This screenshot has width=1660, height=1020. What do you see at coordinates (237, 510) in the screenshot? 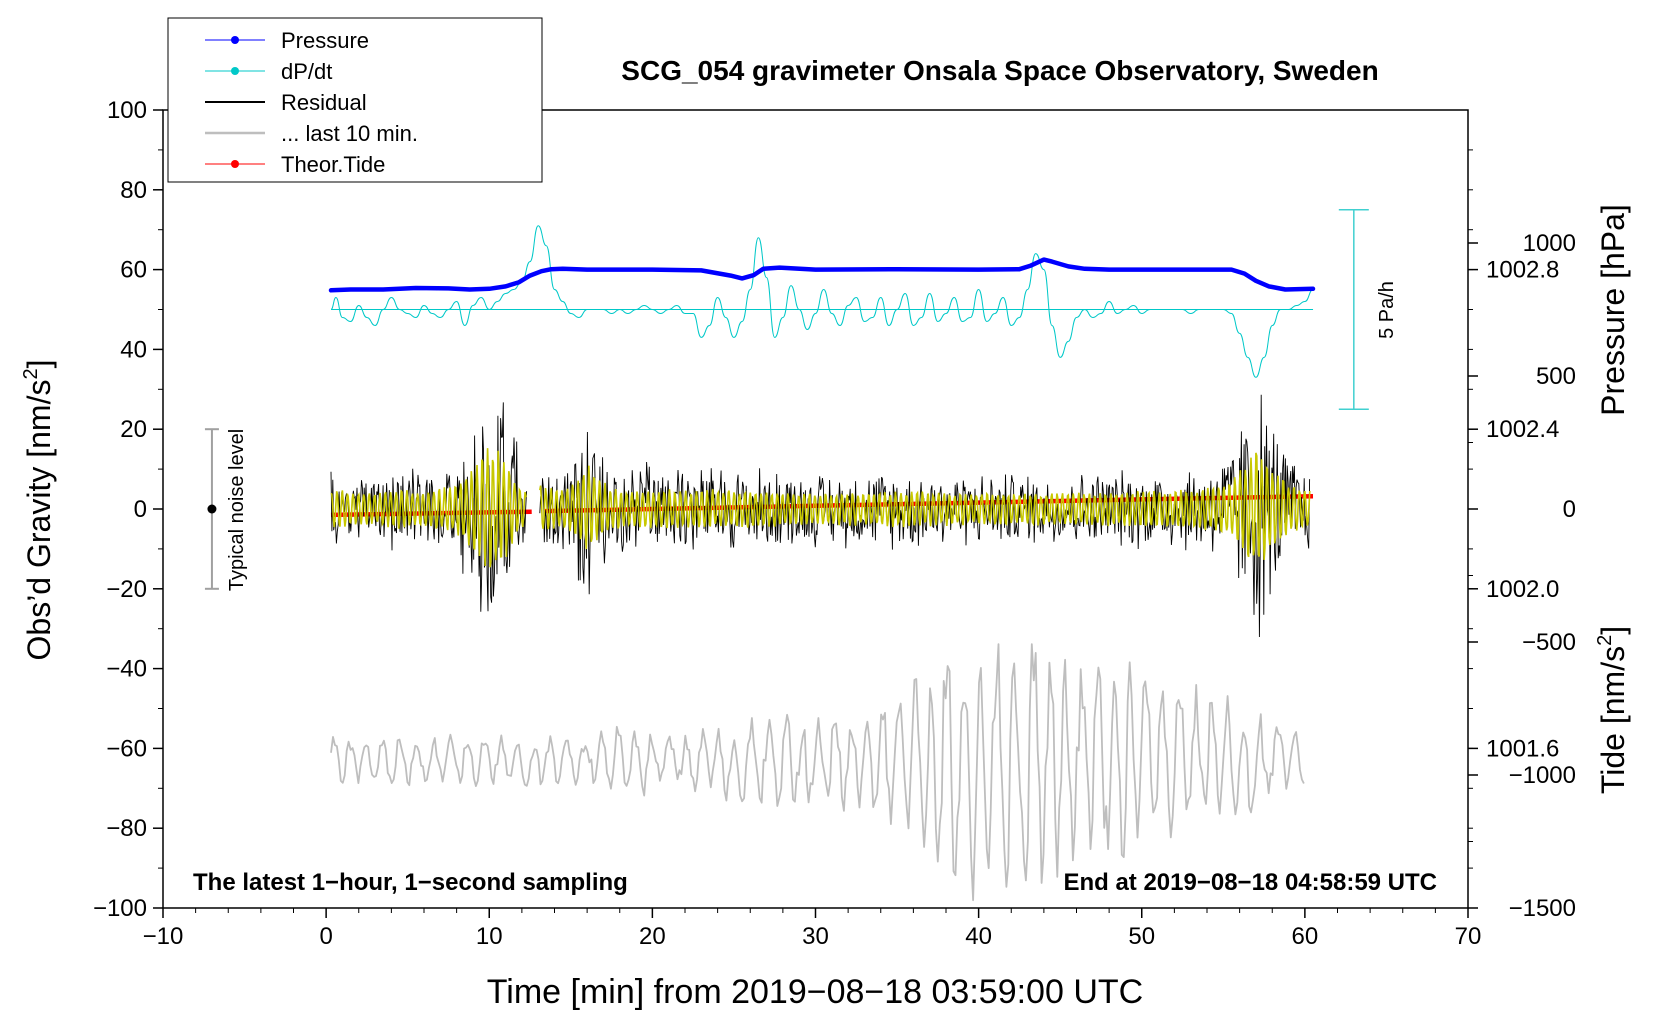
I see `noise-label: Typical noise level` at bounding box center [237, 510].